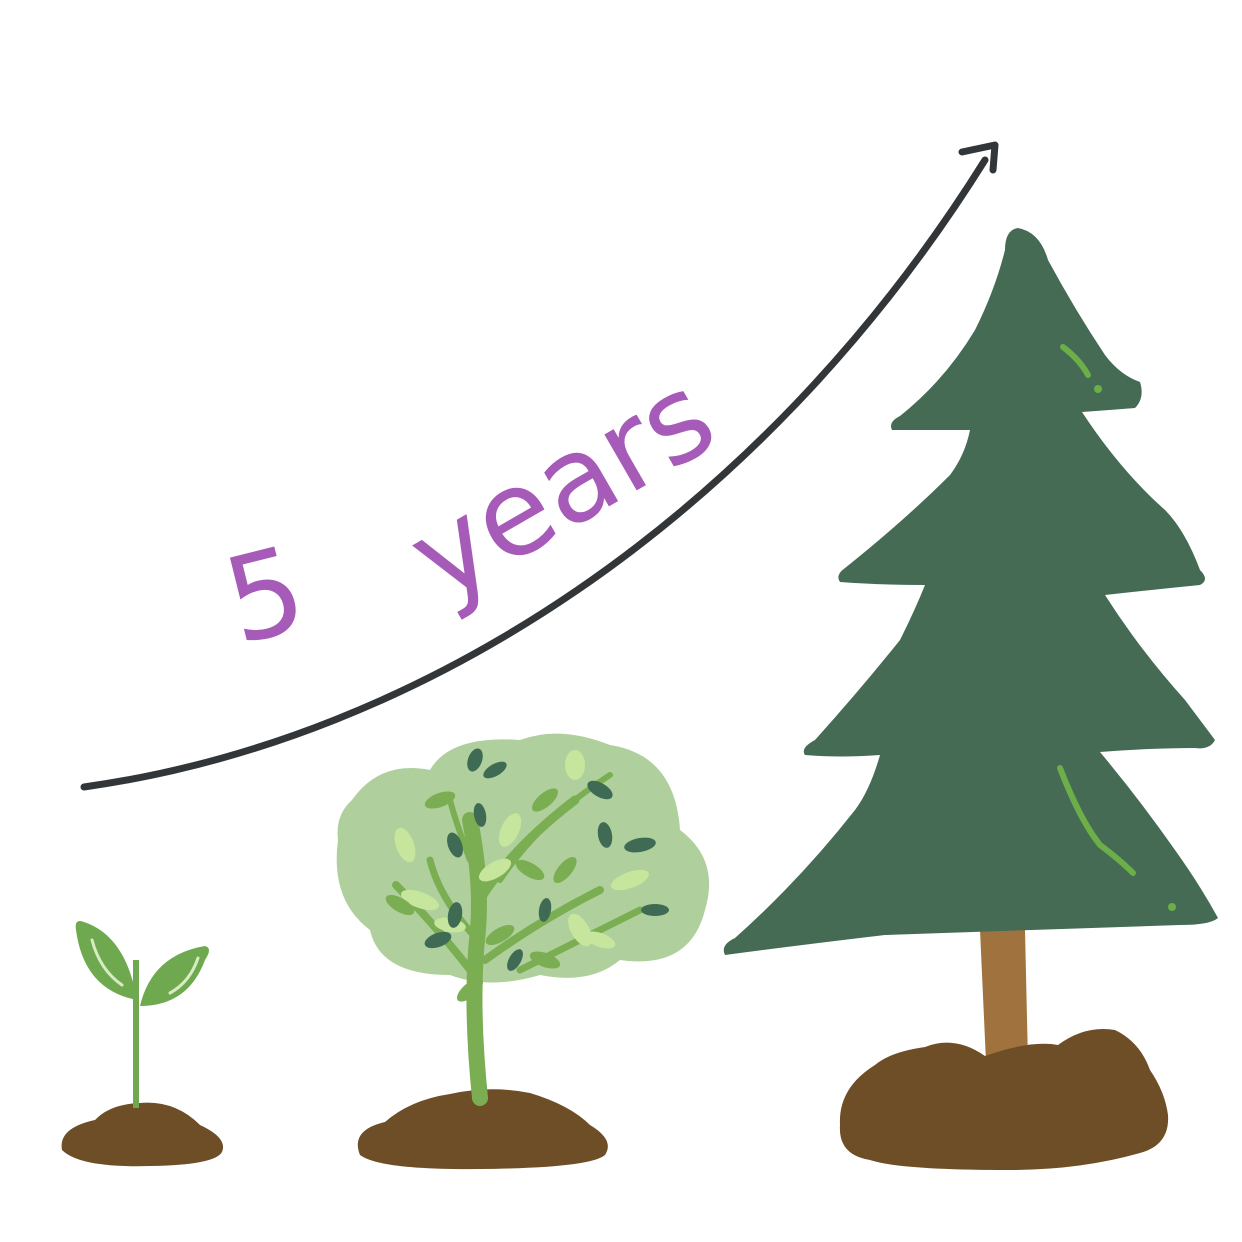 This screenshot has width=1242, height=1242. Describe the element at coordinates (142, 1134) in the screenshot. I see `sprout-soil` at that location.